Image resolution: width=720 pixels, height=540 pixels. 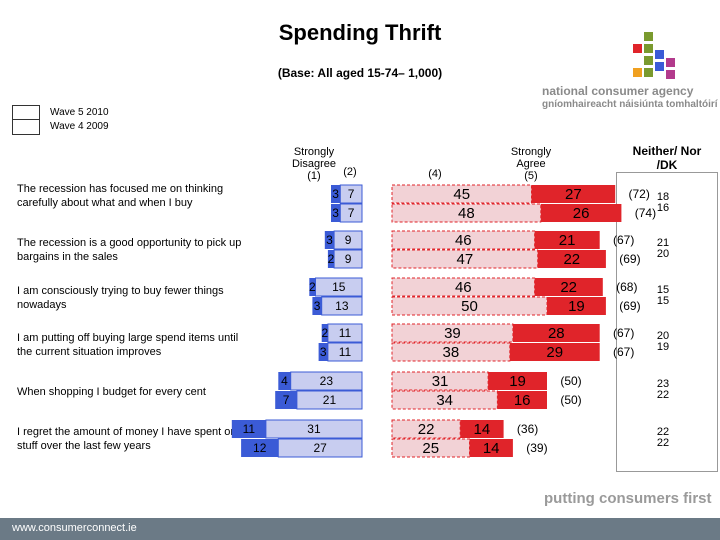 What do you see at coordinates (663, 336) in the screenshot?
I see `label-neither-4-w5: 20` at bounding box center [663, 336].